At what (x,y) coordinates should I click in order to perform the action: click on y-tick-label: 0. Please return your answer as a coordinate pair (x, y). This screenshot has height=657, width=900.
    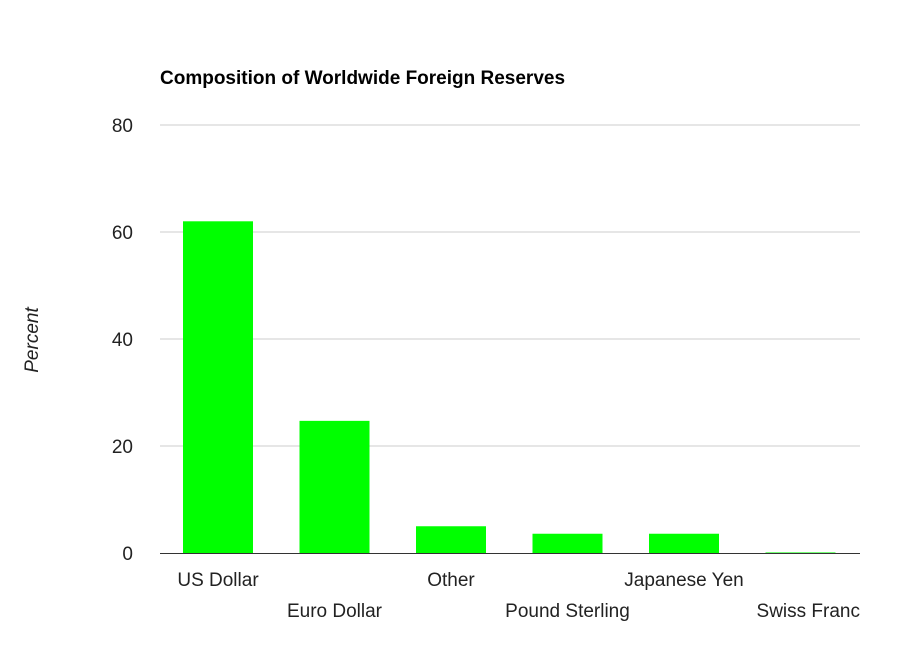
    Looking at the image, I should click on (127, 554).